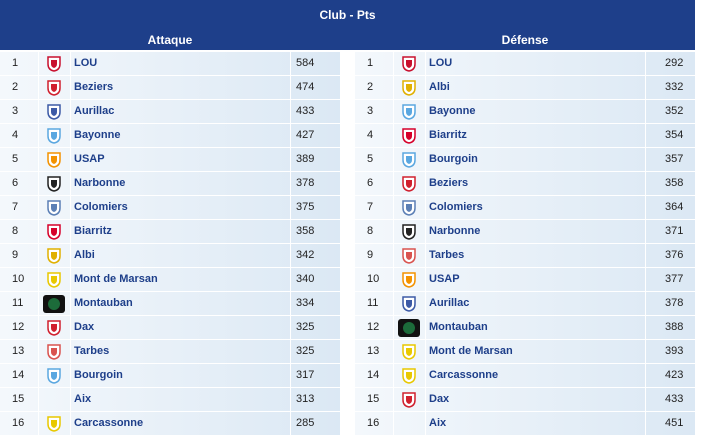  Describe the element at coordinates (305, 159) in the screenshot. I see `points-cell: 389` at that location.